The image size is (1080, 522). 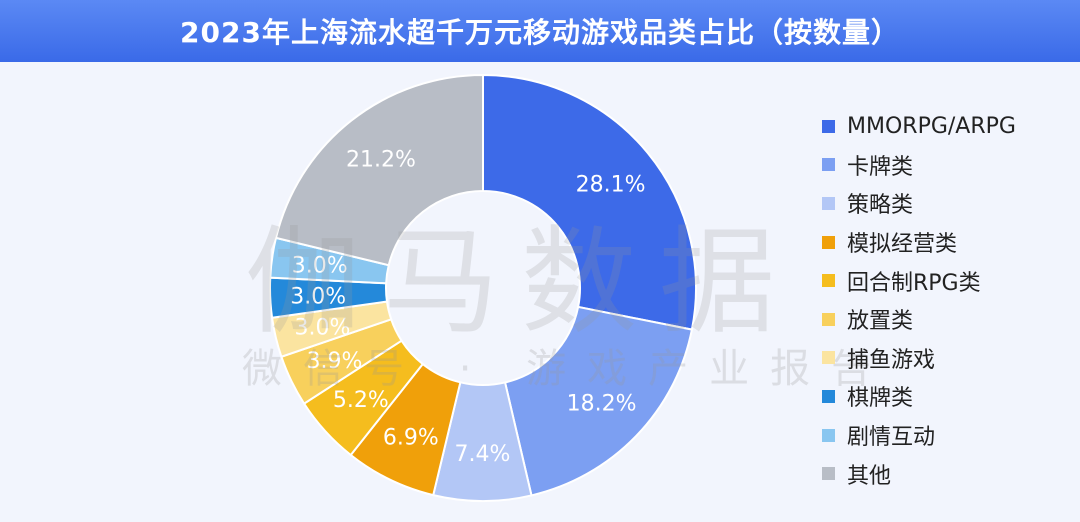 I want to click on legend-label: 回合制RPG类, so click(x=914, y=283).